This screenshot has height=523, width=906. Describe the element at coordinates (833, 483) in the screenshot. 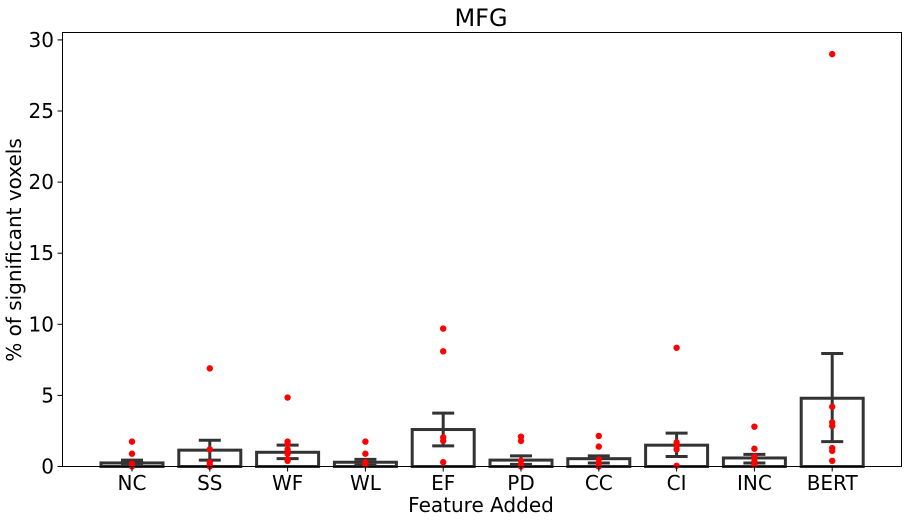

I see `x-tick-label-bert: BERT` at that location.